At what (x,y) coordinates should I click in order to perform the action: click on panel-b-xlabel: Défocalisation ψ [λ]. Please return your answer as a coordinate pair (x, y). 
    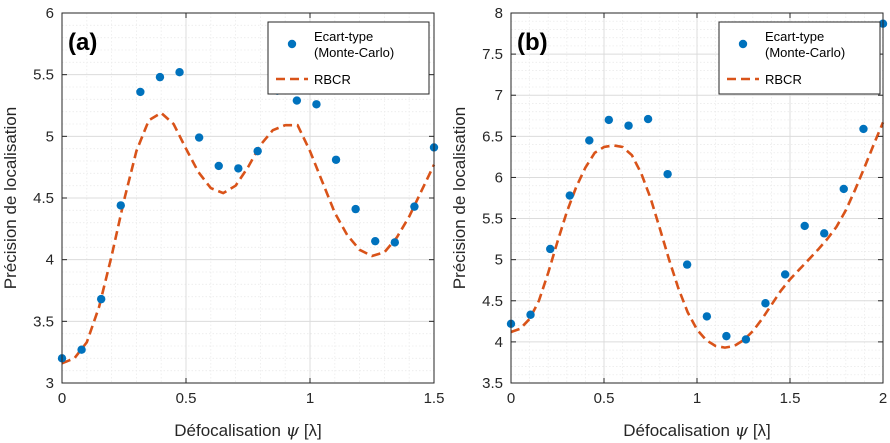
    Looking at the image, I should click on (697, 431).